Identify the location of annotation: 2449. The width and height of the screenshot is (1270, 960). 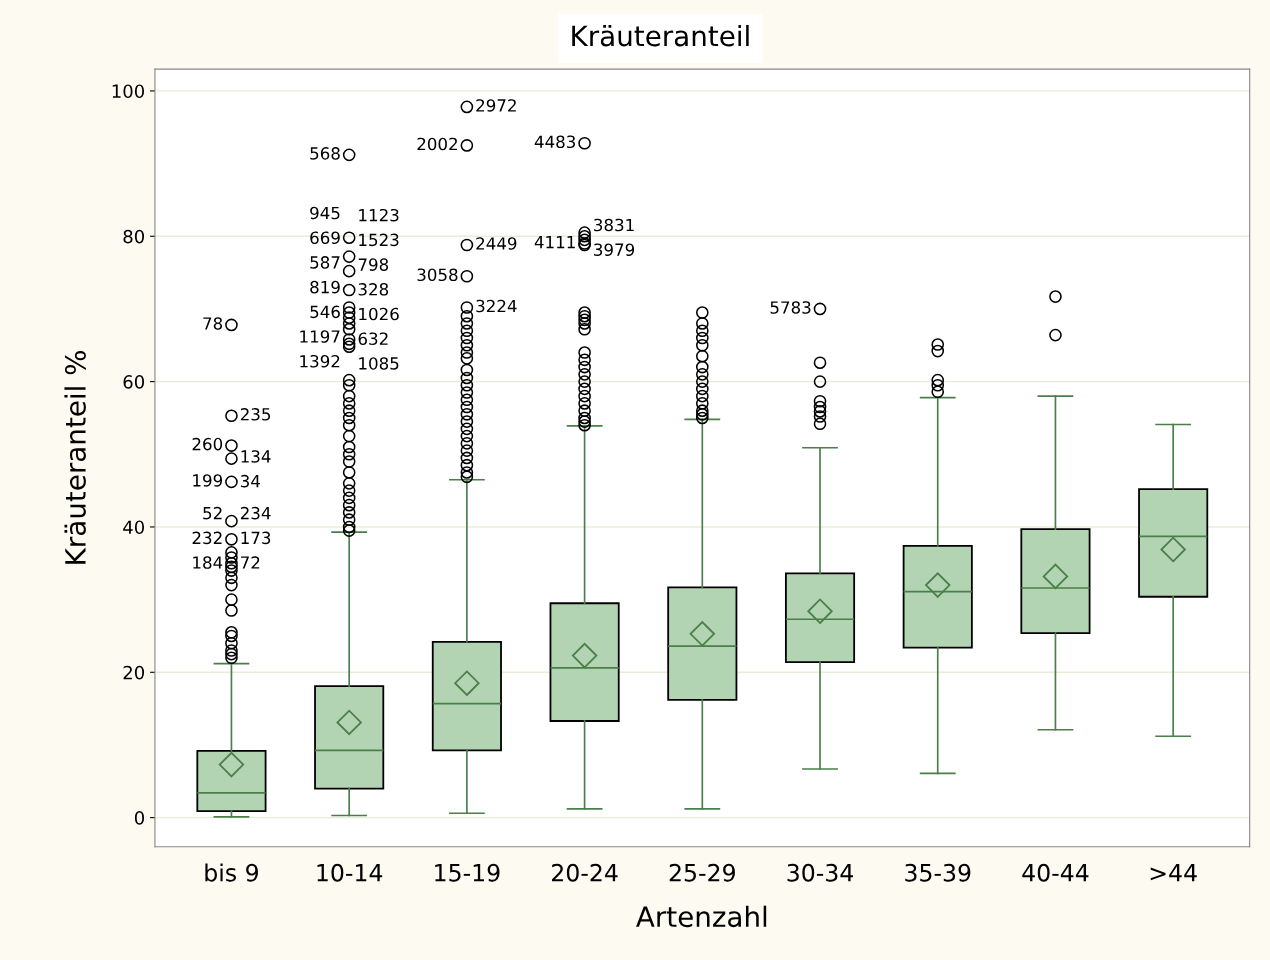
(496, 243).